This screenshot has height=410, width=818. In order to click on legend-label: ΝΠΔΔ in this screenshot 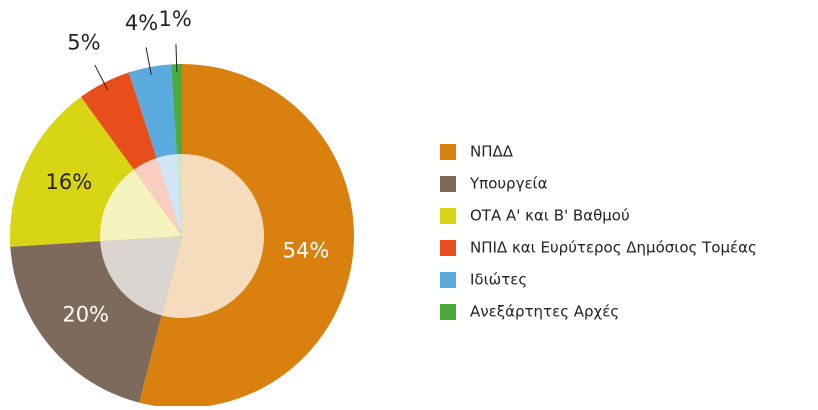, I will do `click(492, 152)`.